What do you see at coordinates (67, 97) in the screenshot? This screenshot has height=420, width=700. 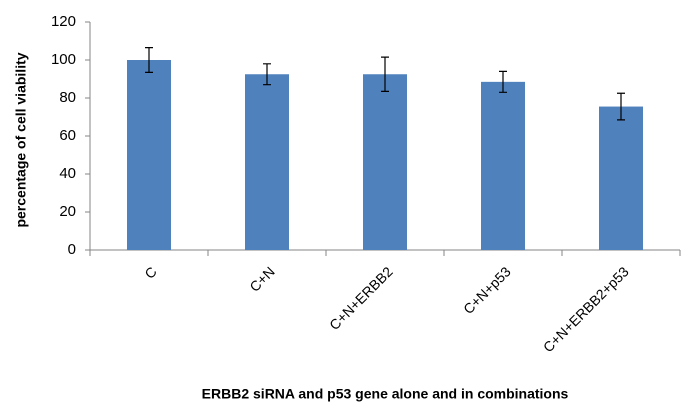 I see `y-tick-label: 80` at bounding box center [67, 97].